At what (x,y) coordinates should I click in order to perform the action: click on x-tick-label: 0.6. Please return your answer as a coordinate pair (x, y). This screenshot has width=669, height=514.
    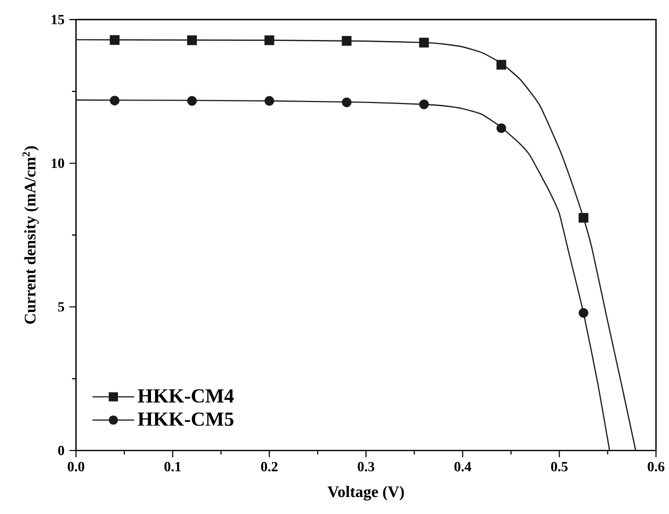
    Looking at the image, I should click on (656, 467).